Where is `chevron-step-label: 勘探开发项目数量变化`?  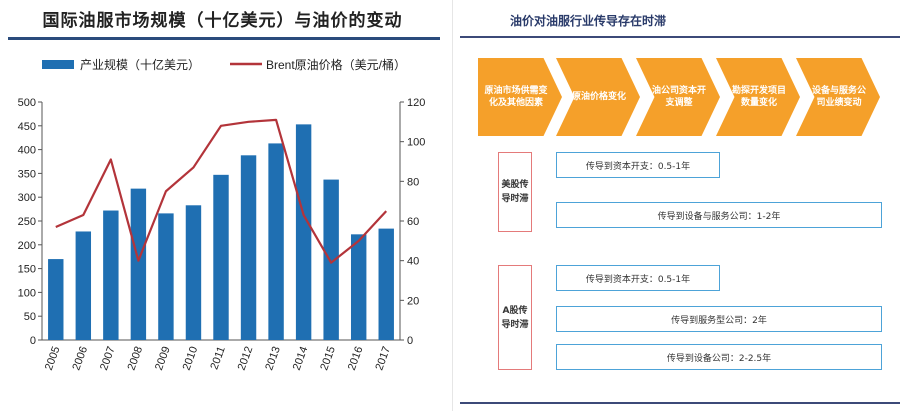 chevron-step-label: 勘探开发项目数量变化 is located at coordinates (759, 97).